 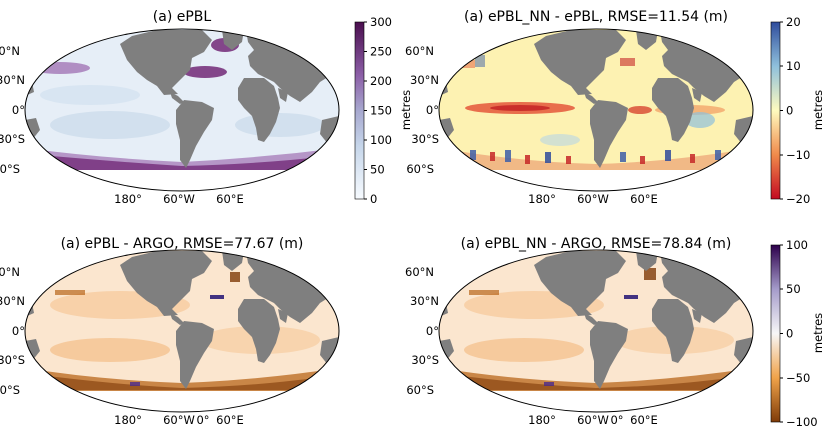 I want to click on panel-c-map, so click(x=182, y=331).